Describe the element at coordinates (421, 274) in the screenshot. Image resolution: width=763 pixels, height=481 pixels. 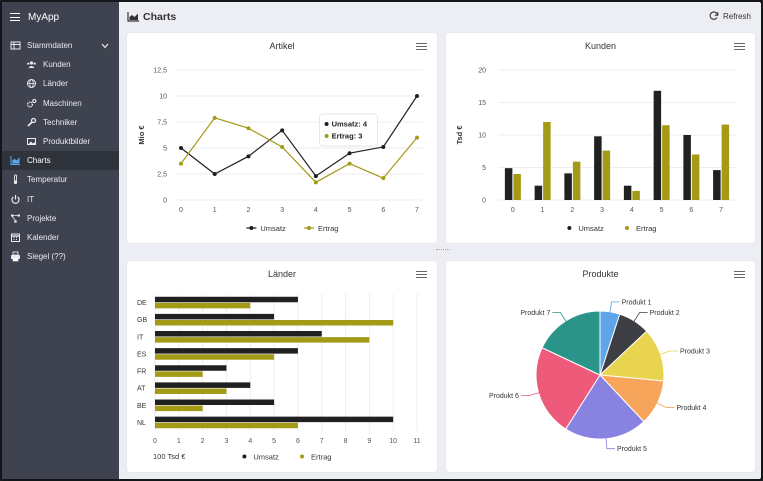
I see `chart-menu-button-laender` at that location.